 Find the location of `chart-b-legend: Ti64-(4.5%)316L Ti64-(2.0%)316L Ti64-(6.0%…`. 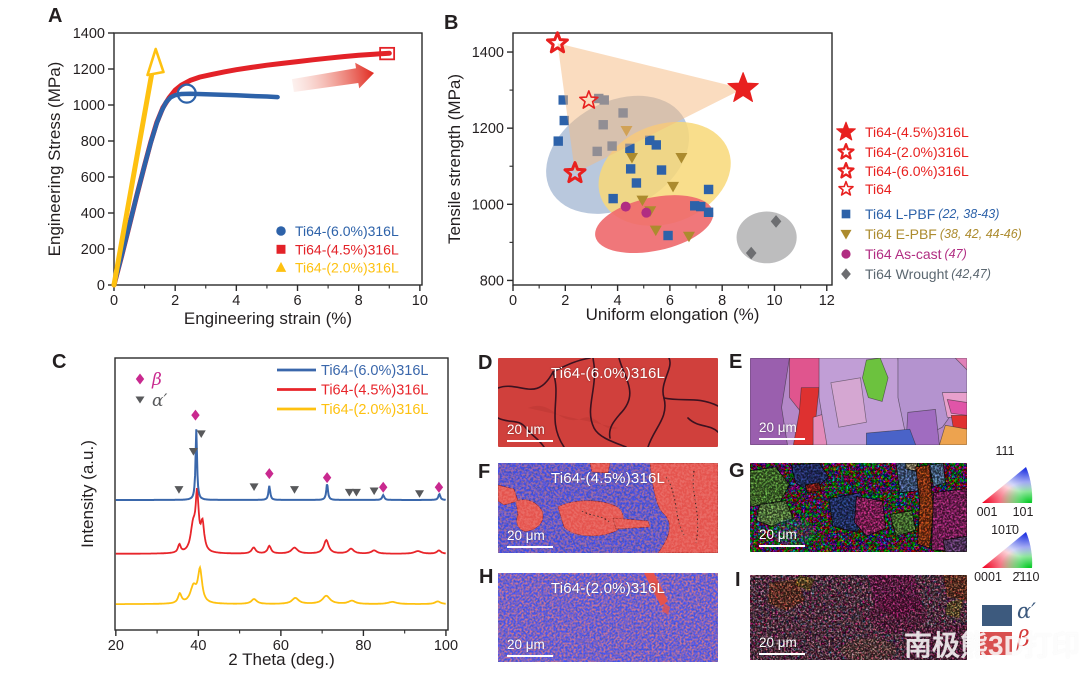

chart-b-legend: Ti64-(4.5%)316L Ti64-(2.0%)316L Ti64-(6.0%… is located at coordinates (957, 150).